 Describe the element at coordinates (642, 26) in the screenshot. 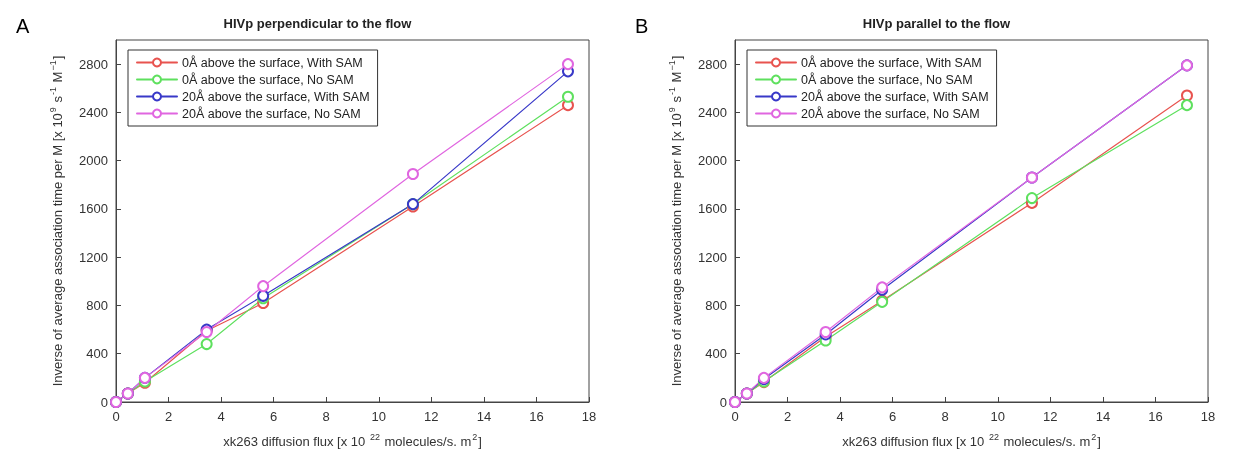

I see `text: B` at that location.